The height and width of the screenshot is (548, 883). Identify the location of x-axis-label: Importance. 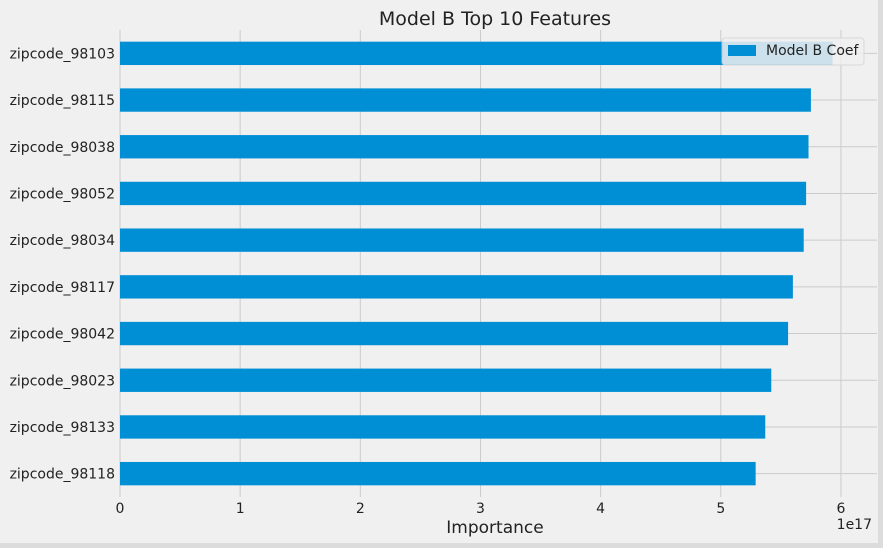
(494, 528).